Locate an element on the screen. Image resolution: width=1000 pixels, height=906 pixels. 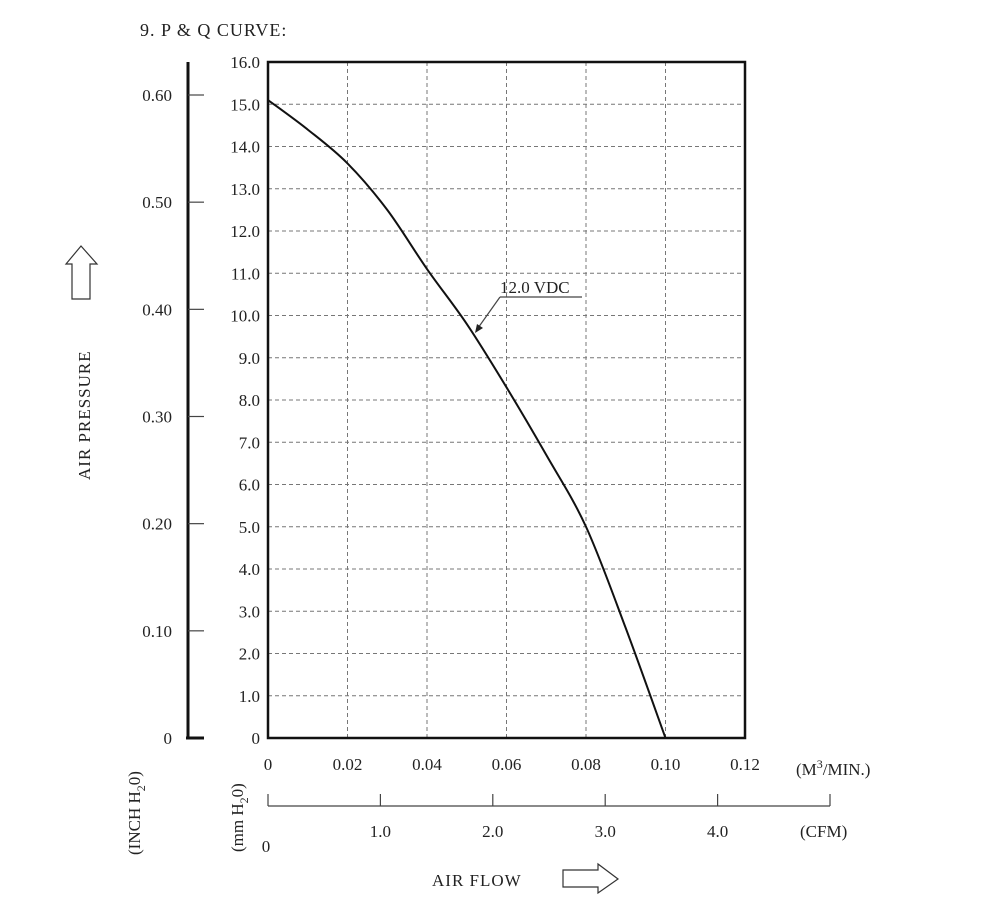
x-axis-m3-ticks: 0 0.02 0.04 0.06 0.08 0.10 0.12 is located at coordinates (512, 764).